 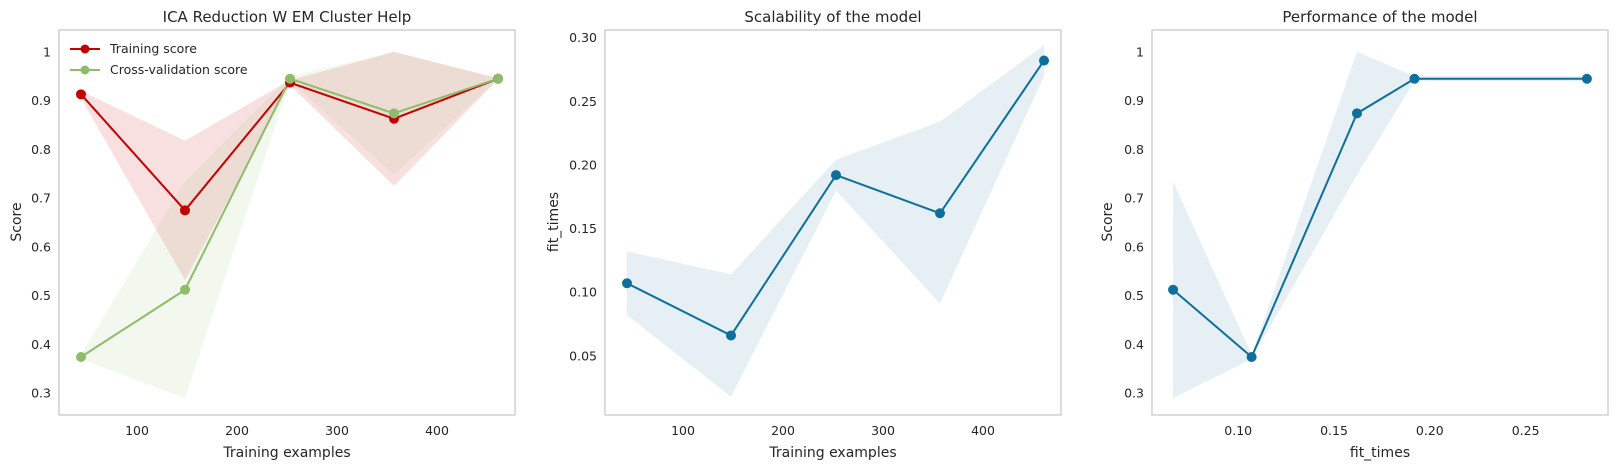 What do you see at coordinates (159, 59) in the screenshot?
I see `legend: Training score Cross-validation score` at bounding box center [159, 59].